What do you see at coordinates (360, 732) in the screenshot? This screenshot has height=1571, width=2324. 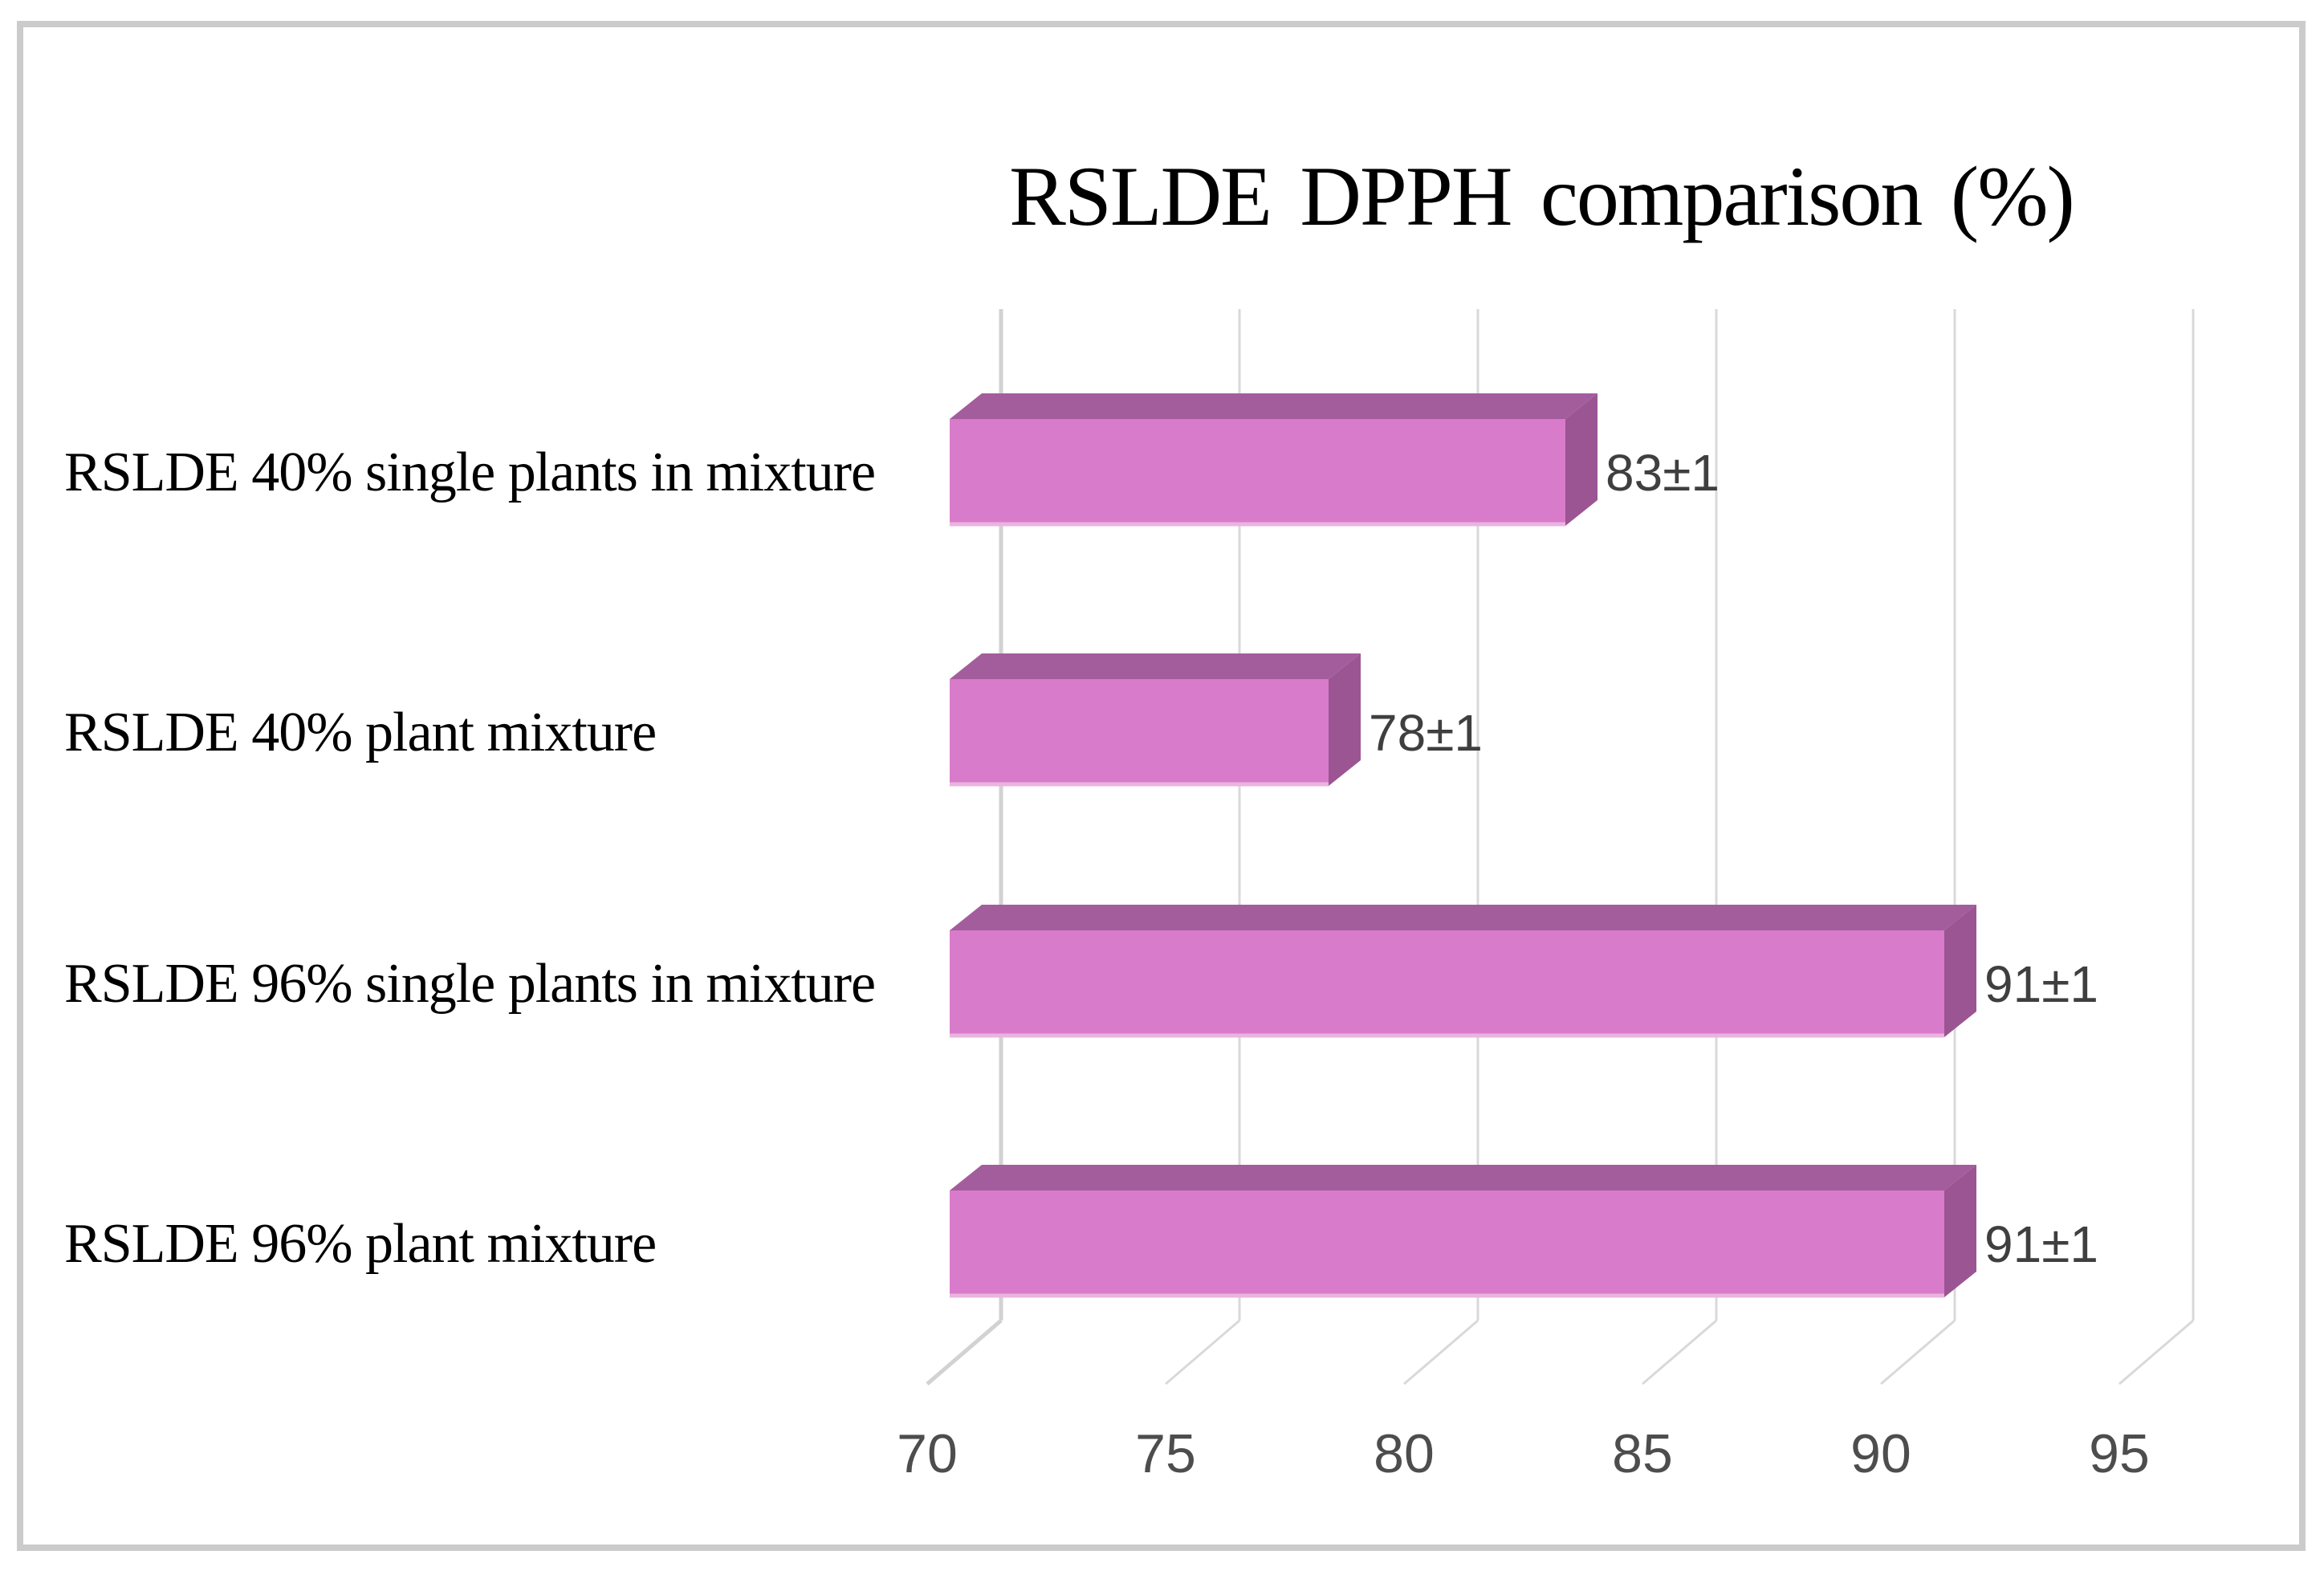 I see `category-label-1: RSLDE 40% plant mixture` at bounding box center [360, 732].